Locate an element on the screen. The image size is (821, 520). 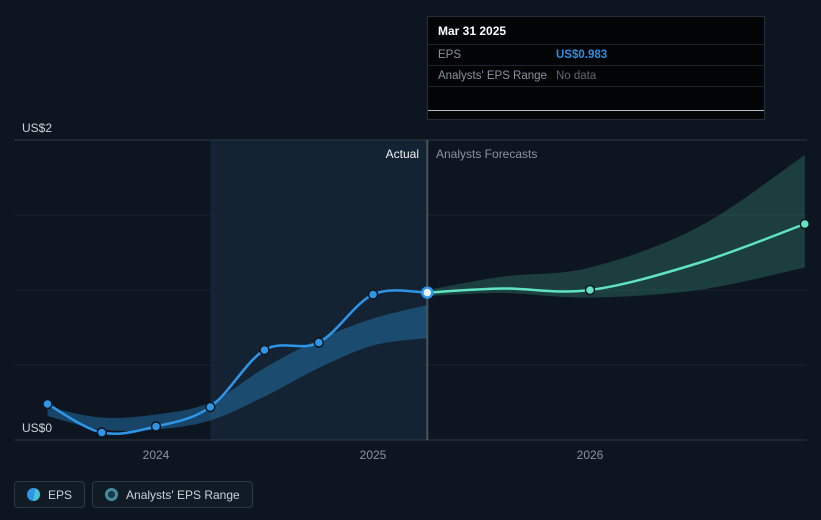
tooltip-range-value: No data is located at coordinates (576, 76).